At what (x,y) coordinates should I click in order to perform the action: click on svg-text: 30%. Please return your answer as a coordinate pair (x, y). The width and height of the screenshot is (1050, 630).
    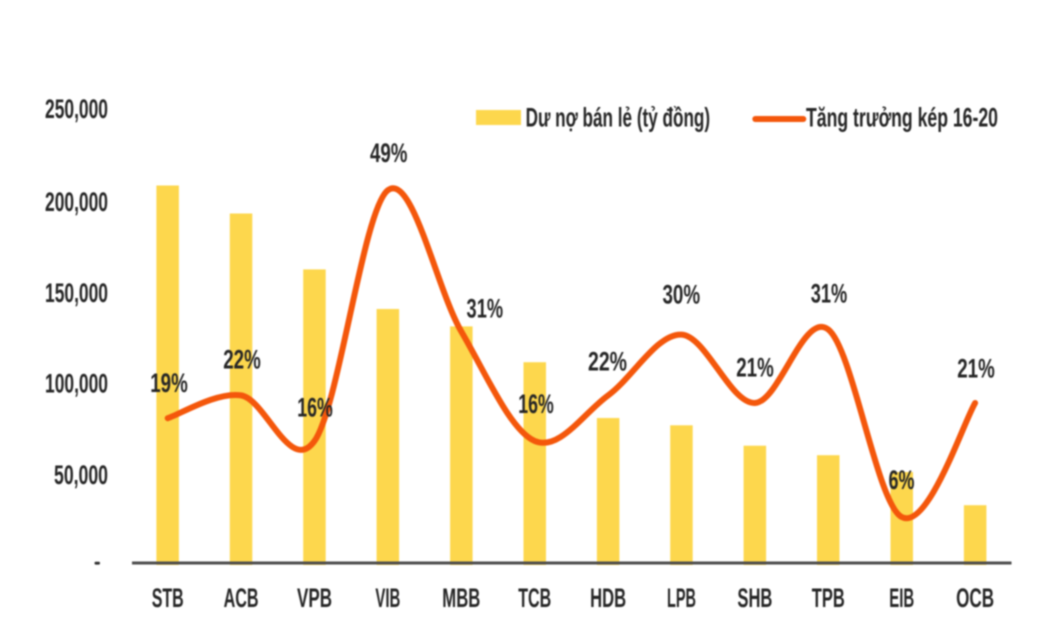
    Looking at the image, I should click on (681, 295).